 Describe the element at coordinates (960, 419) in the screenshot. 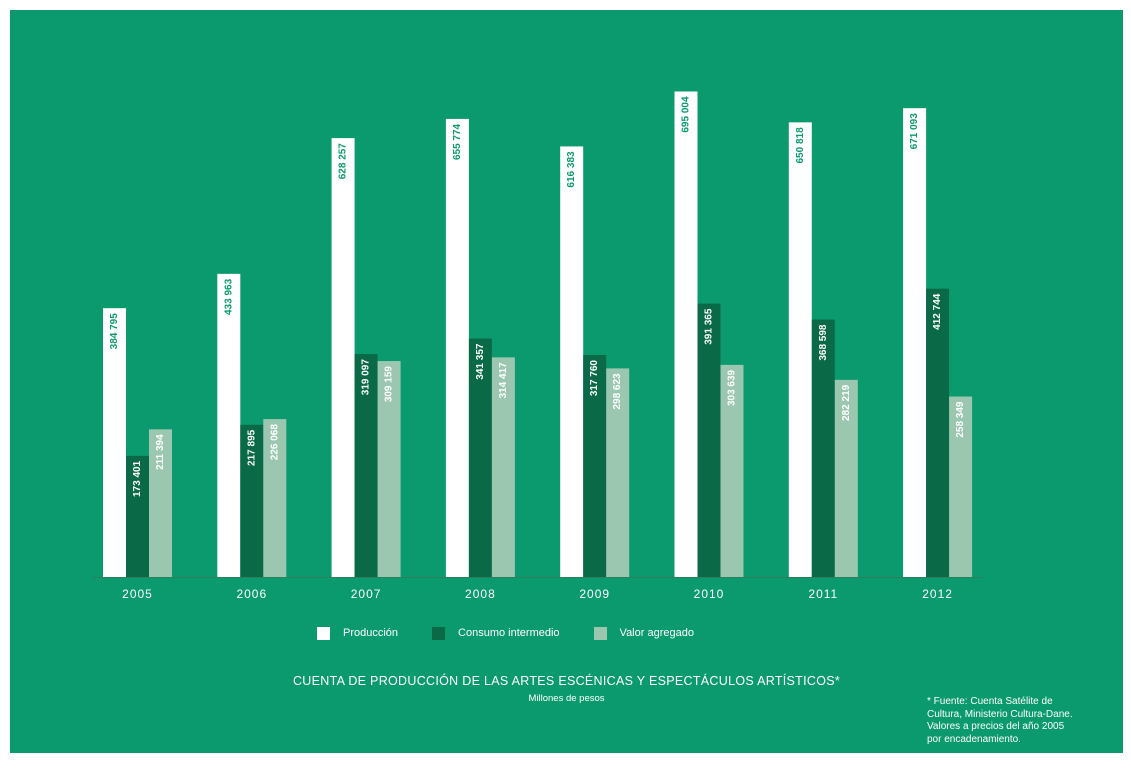

I see `data-label-valor-agregado-2012: 258 349` at that location.